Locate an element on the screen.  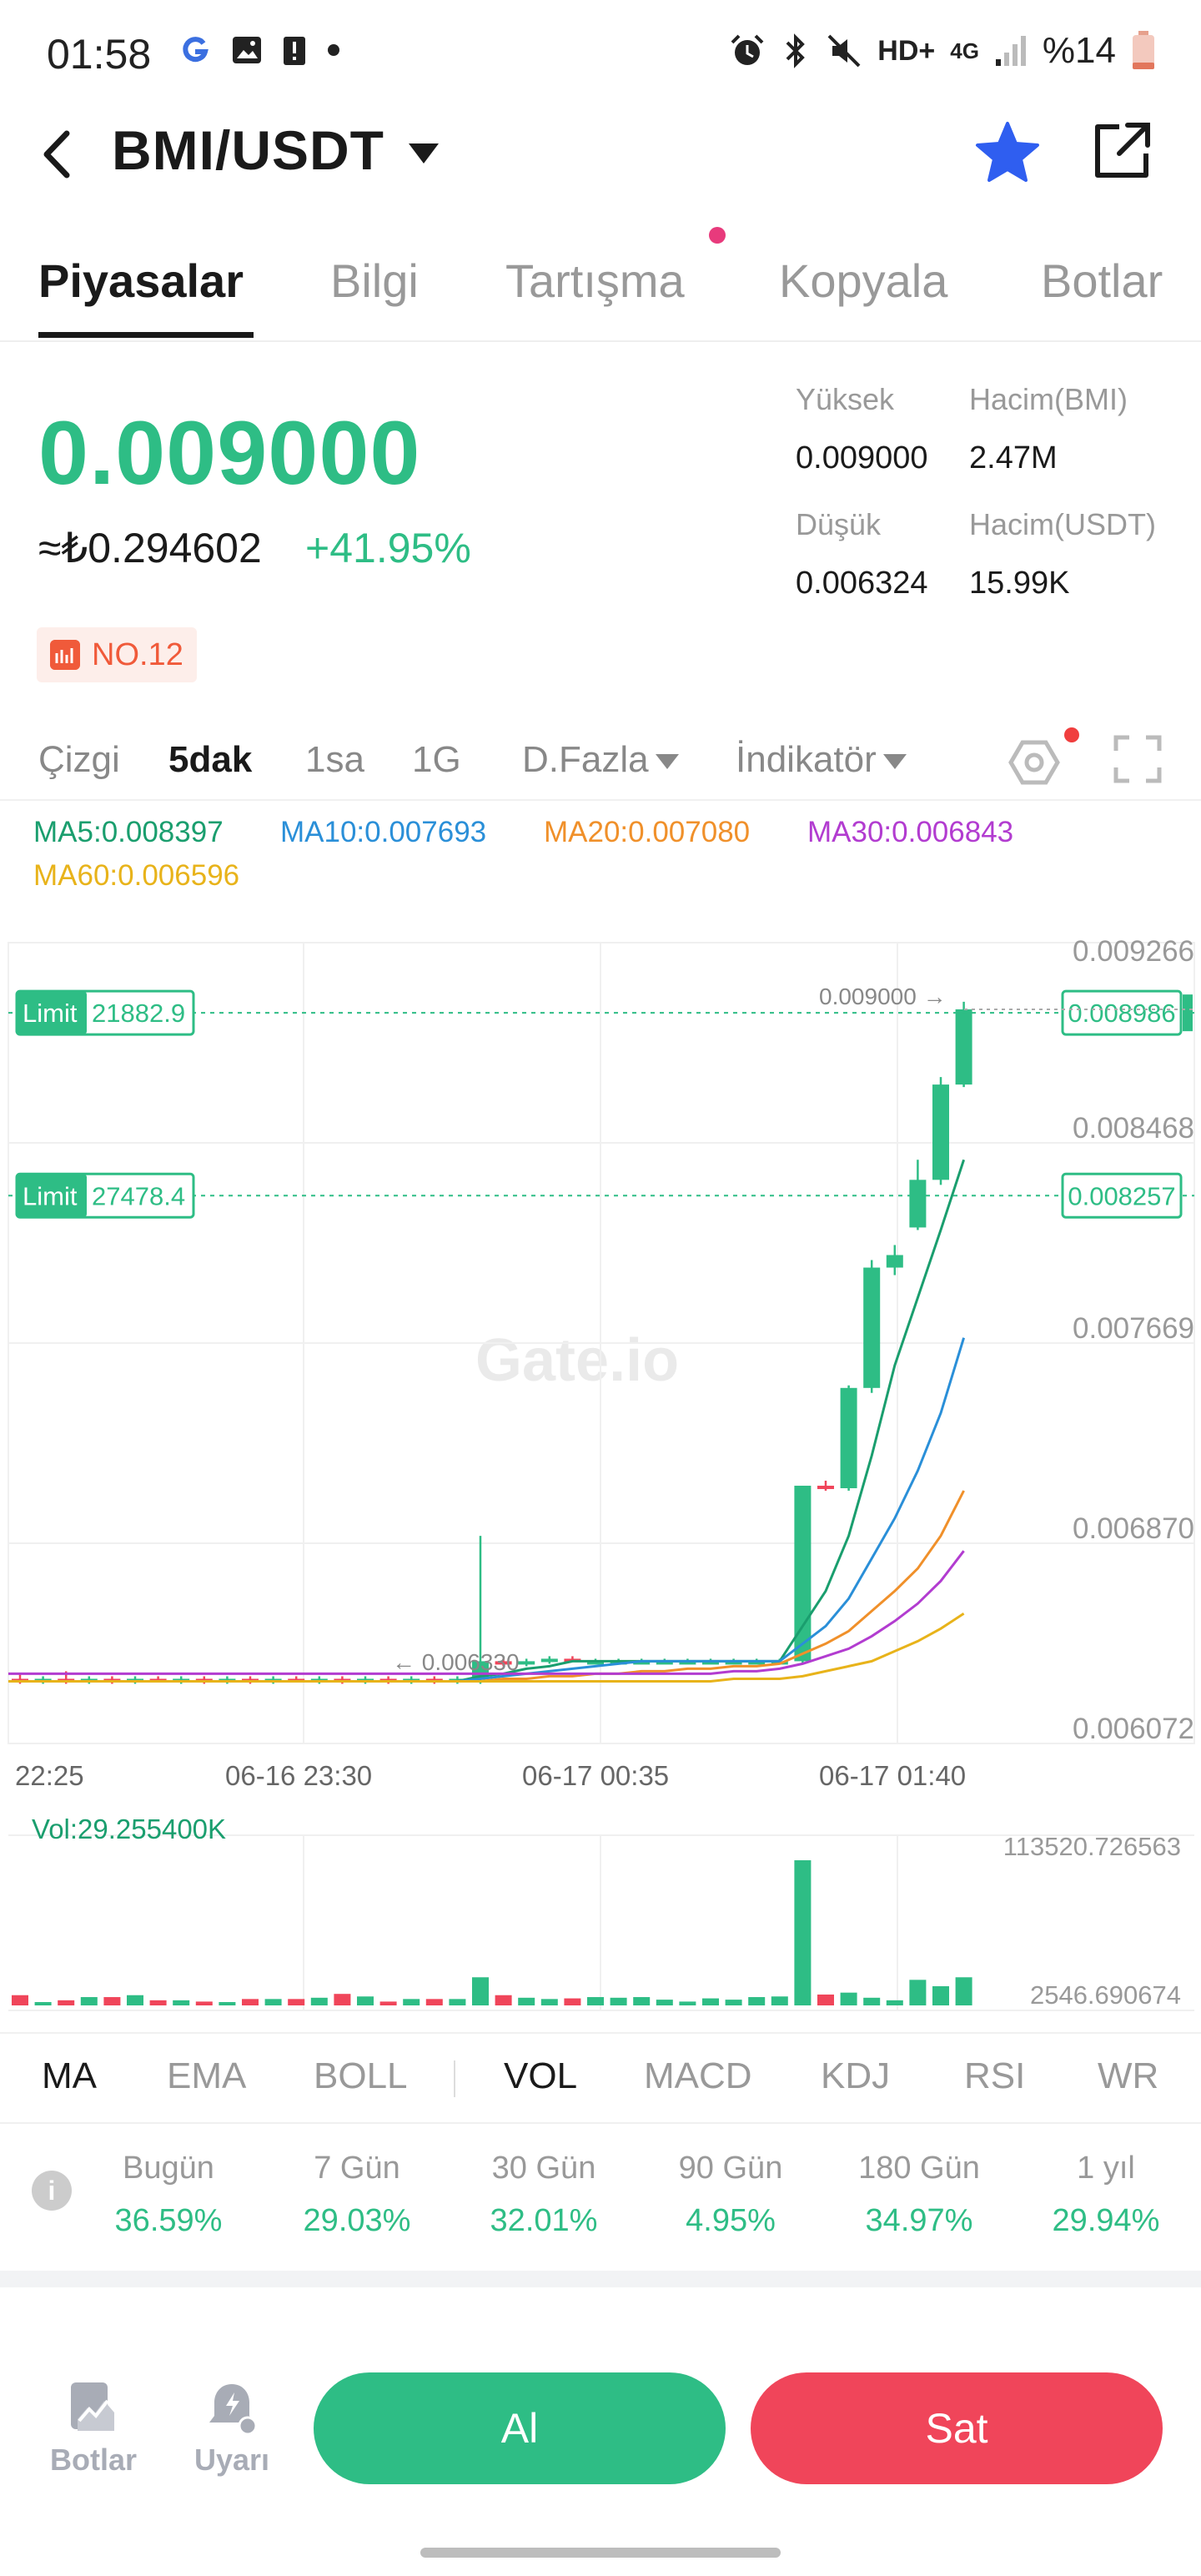
perf-30d: 30 Gün 32.01% is located at coordinates (543, 2195).